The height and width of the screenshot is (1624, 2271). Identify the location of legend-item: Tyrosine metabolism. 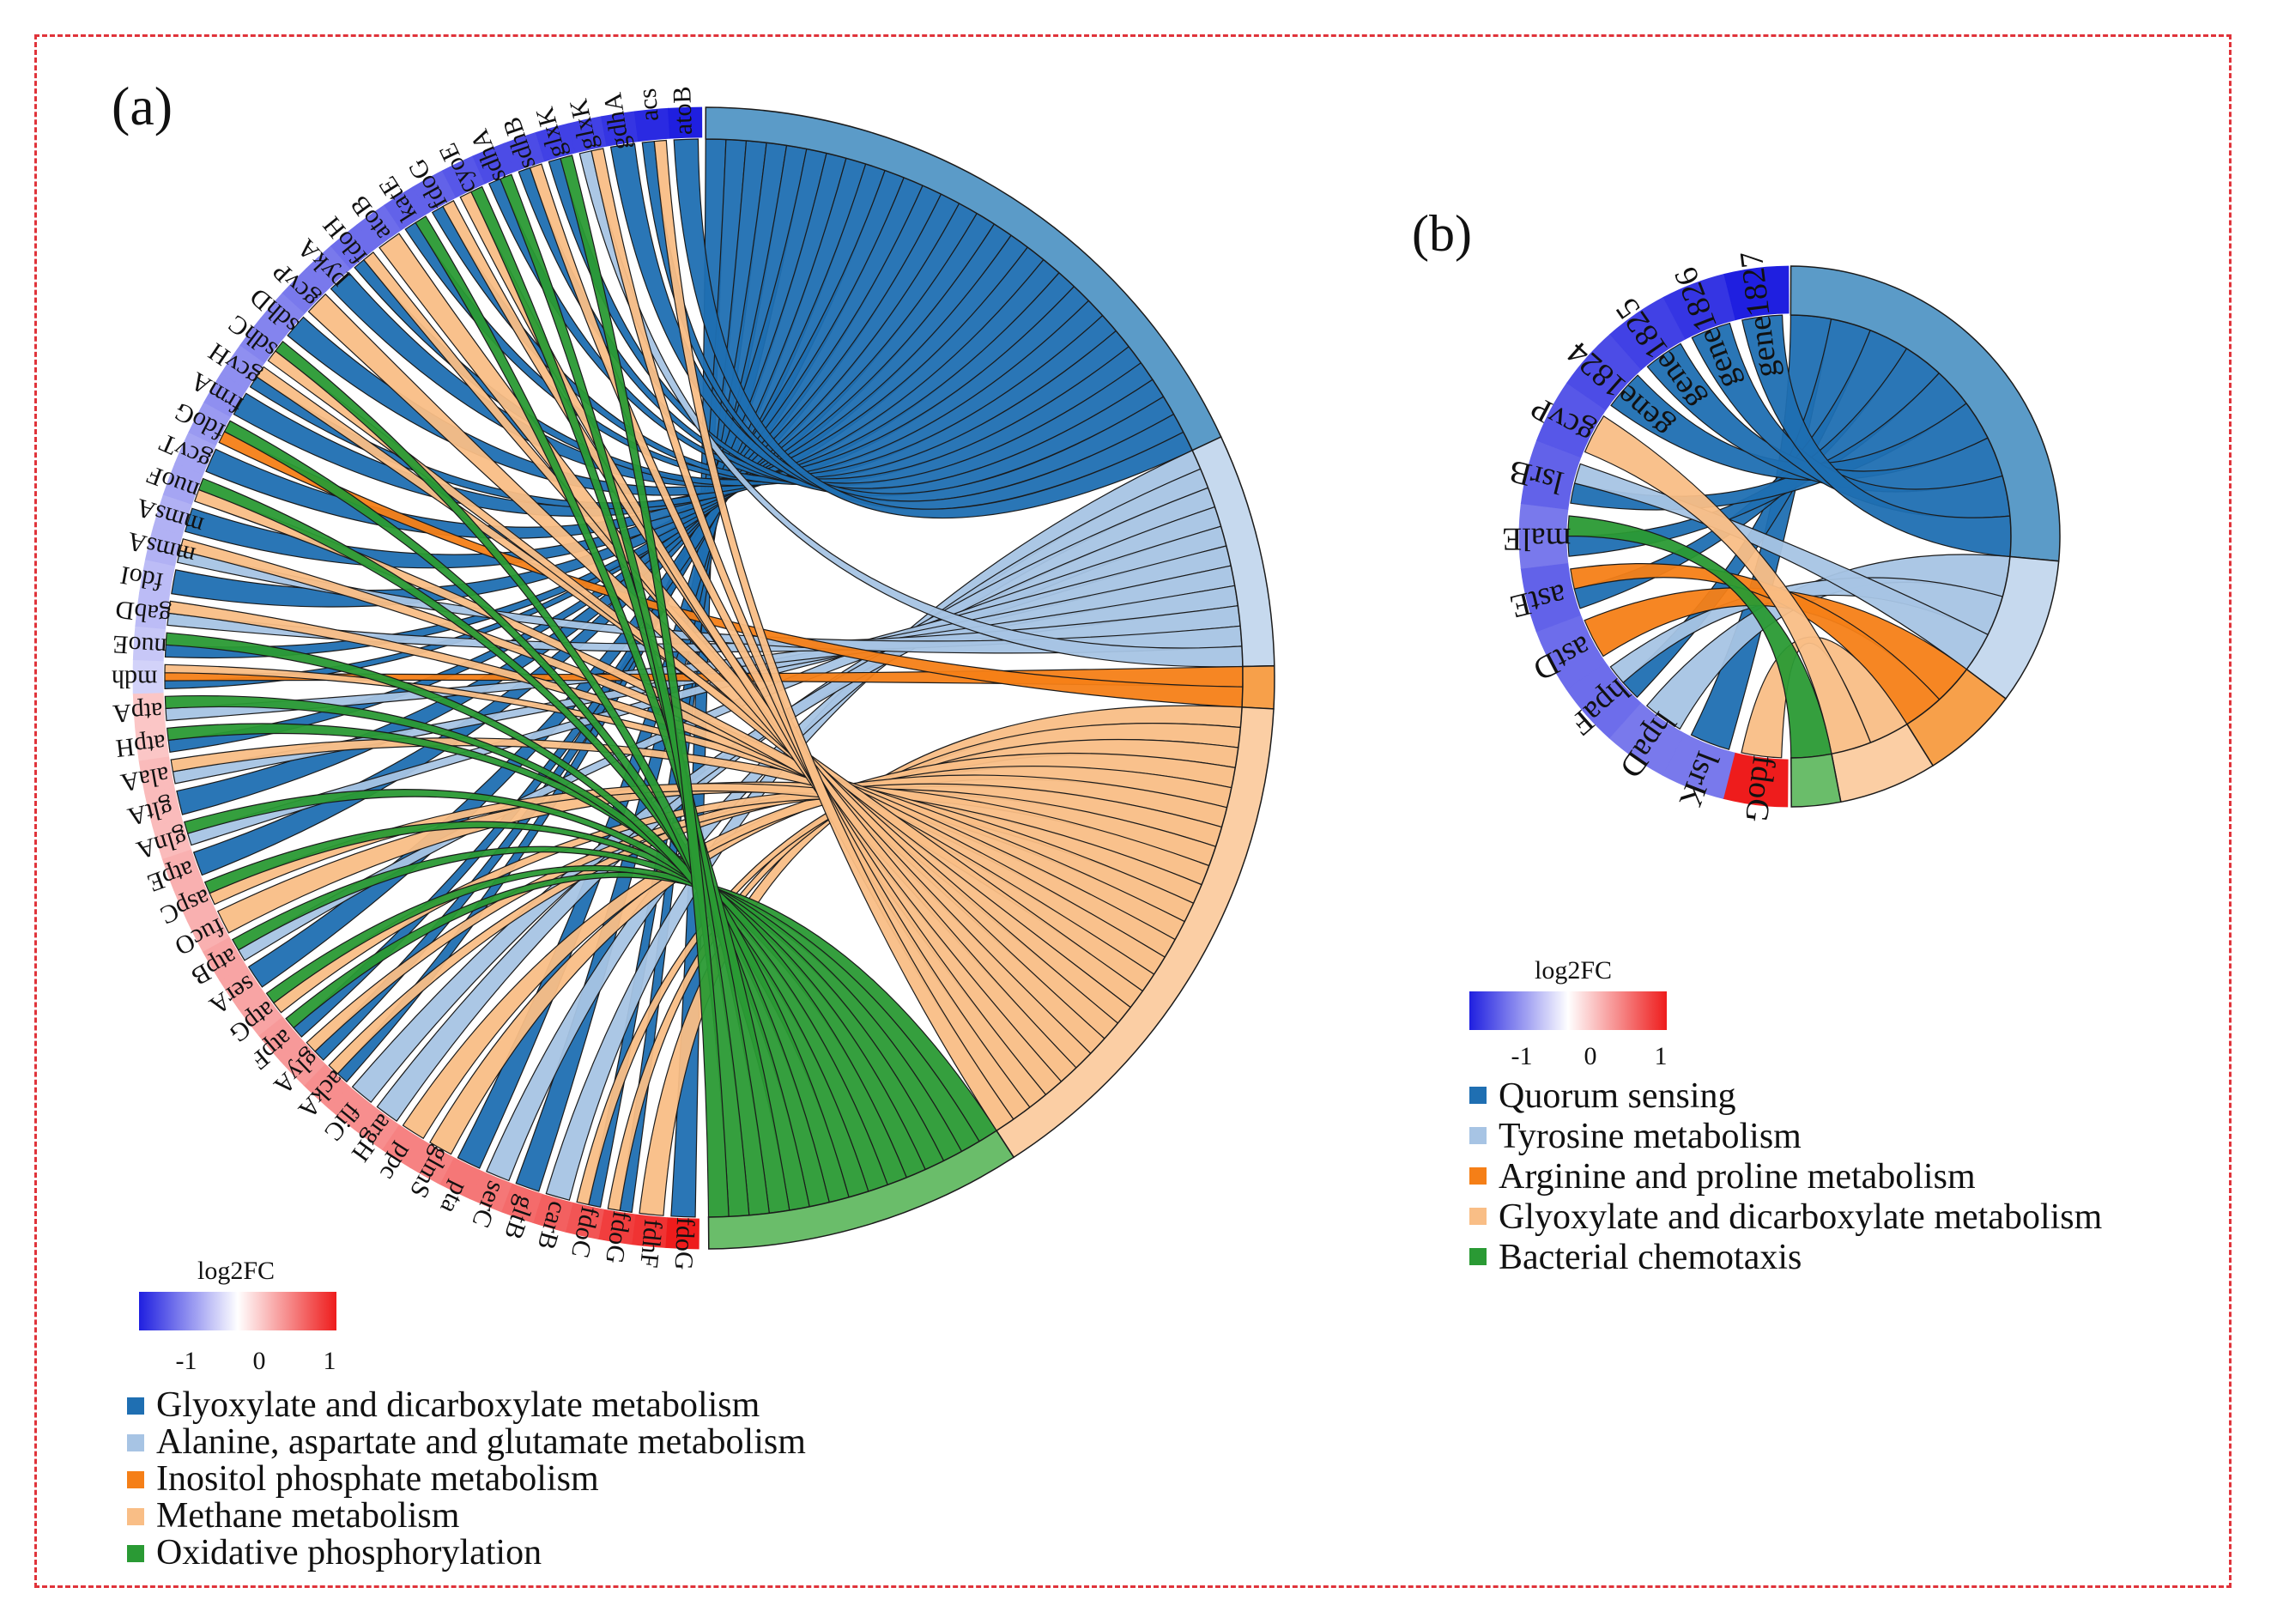
(1635, 1136).